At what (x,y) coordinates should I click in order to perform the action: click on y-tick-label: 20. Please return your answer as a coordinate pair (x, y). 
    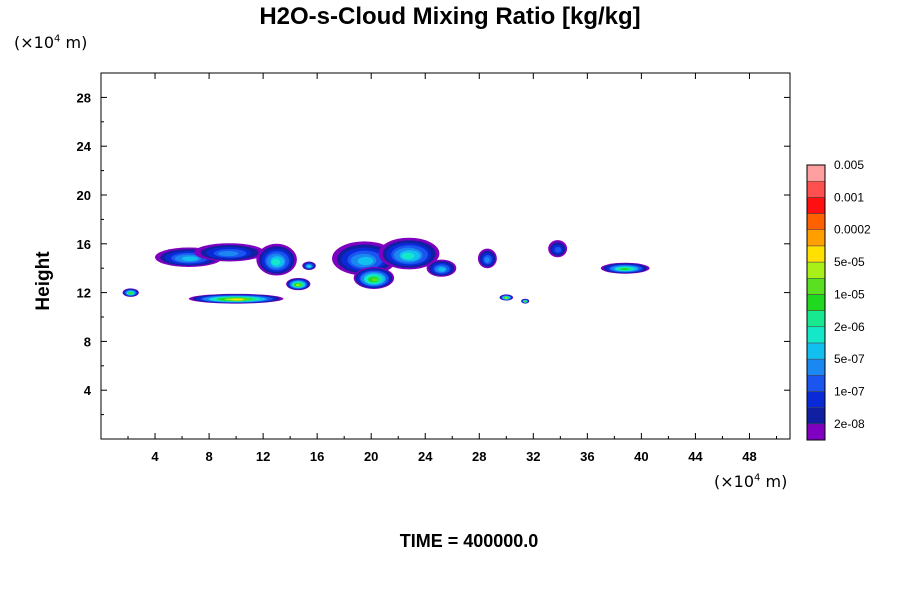
    Looking at the image, I should click on (84, 195).